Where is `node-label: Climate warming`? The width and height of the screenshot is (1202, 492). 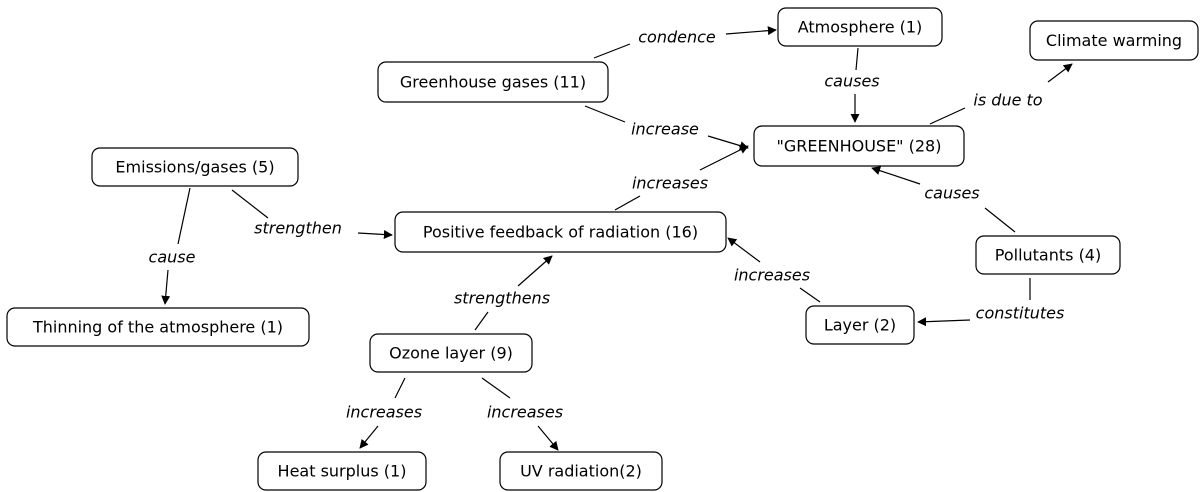
node-label: Climate warming is located at coordinates (1114, 40).